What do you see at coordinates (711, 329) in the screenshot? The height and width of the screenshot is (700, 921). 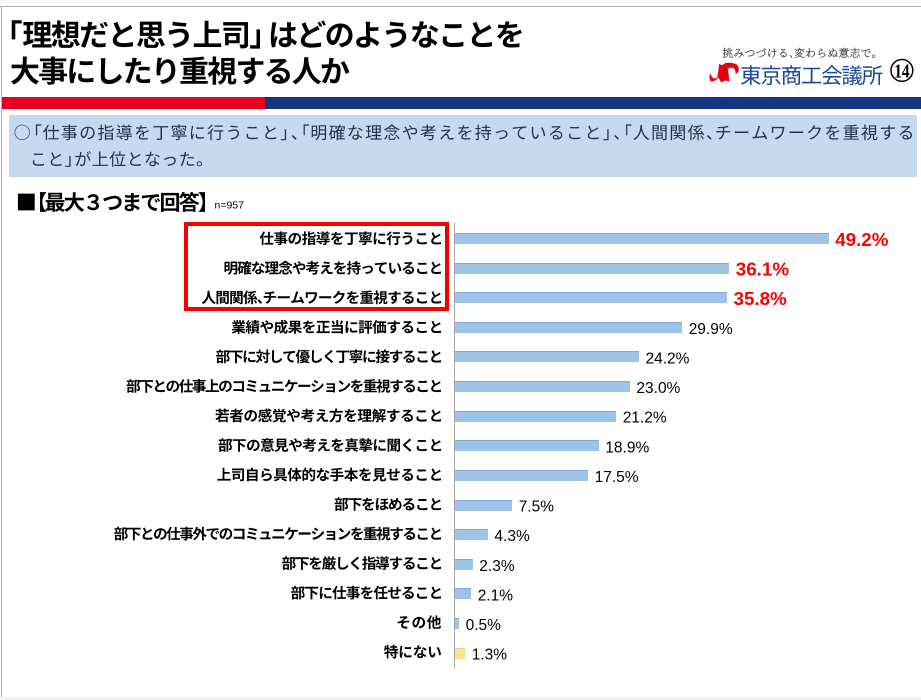 I see `svg-text: 29.9%` at bounding box center [711, 329].